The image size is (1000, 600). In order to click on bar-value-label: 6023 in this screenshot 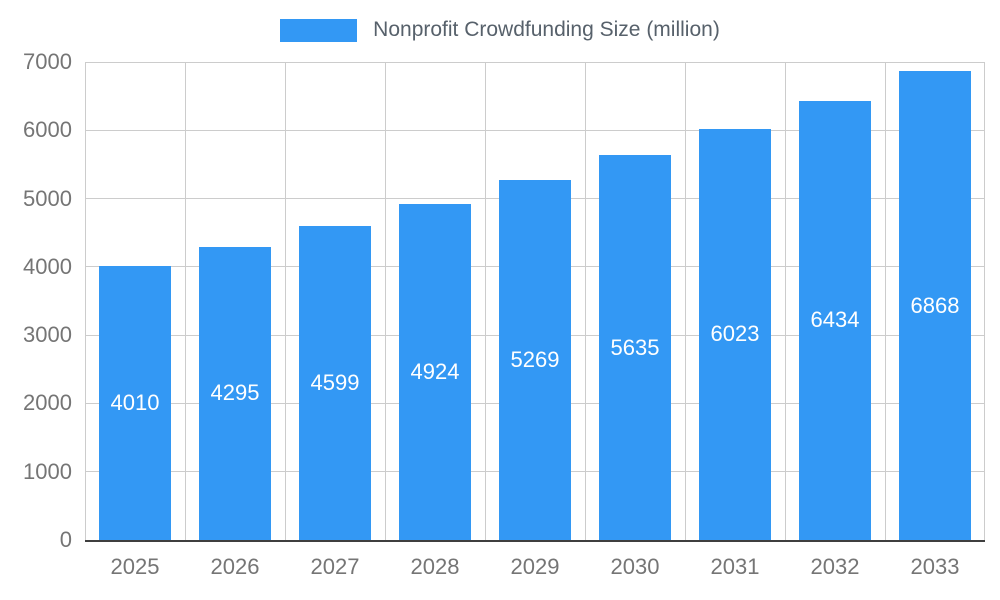, I will do `click(735, 334)`.